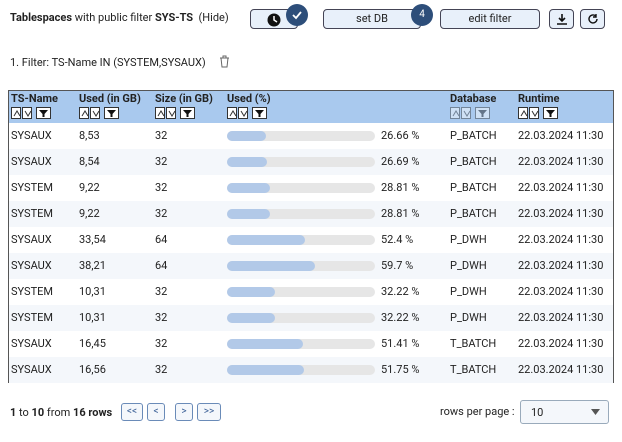 The image size is (622, 442). I want to click on rows-per-page-label: rows per page :, so click(477, 411).